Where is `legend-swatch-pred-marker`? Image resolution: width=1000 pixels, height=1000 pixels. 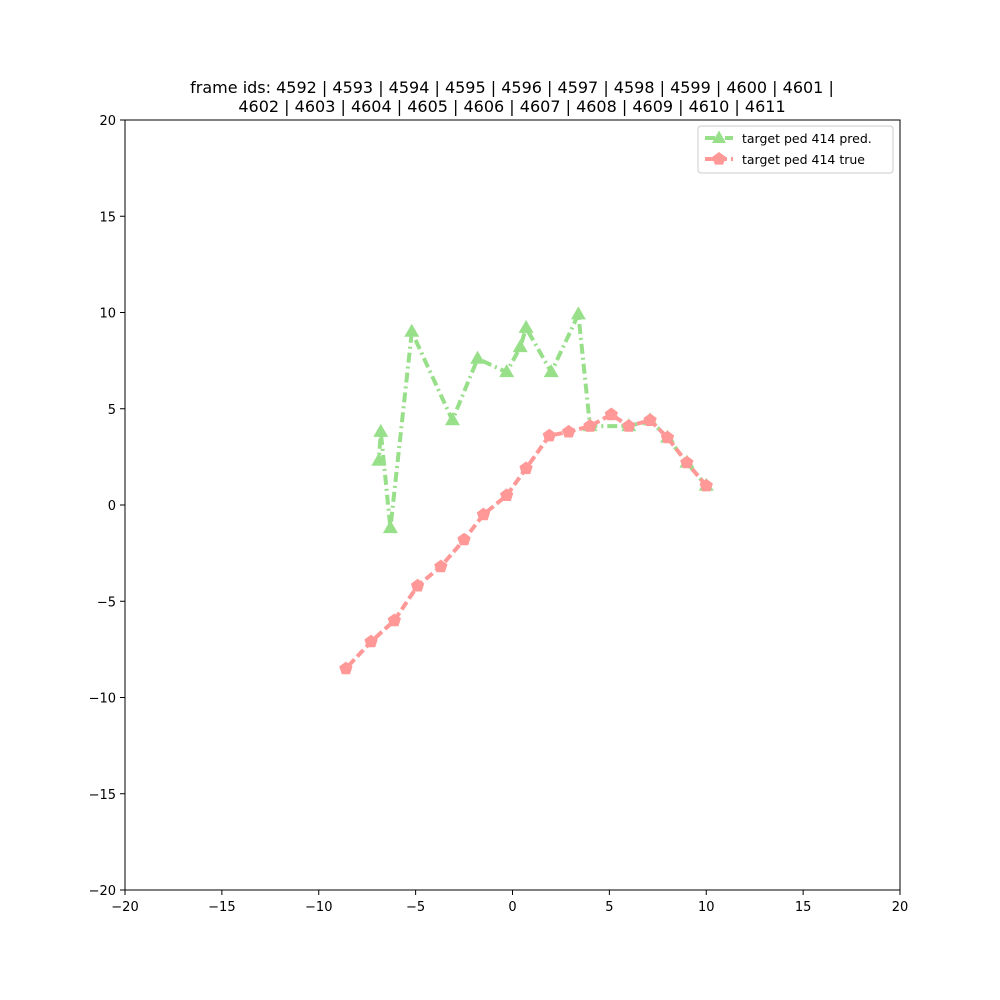 legend-swatch-pred-marker is located at coordinates (719, 136).